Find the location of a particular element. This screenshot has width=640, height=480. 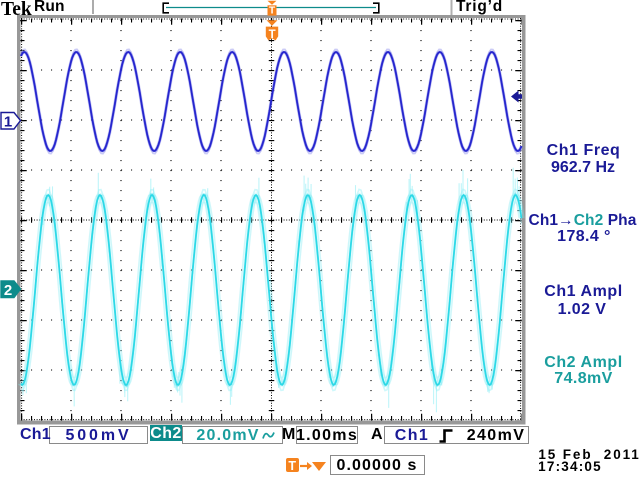

svg-text: 2 is located at coordinates (8, 290).